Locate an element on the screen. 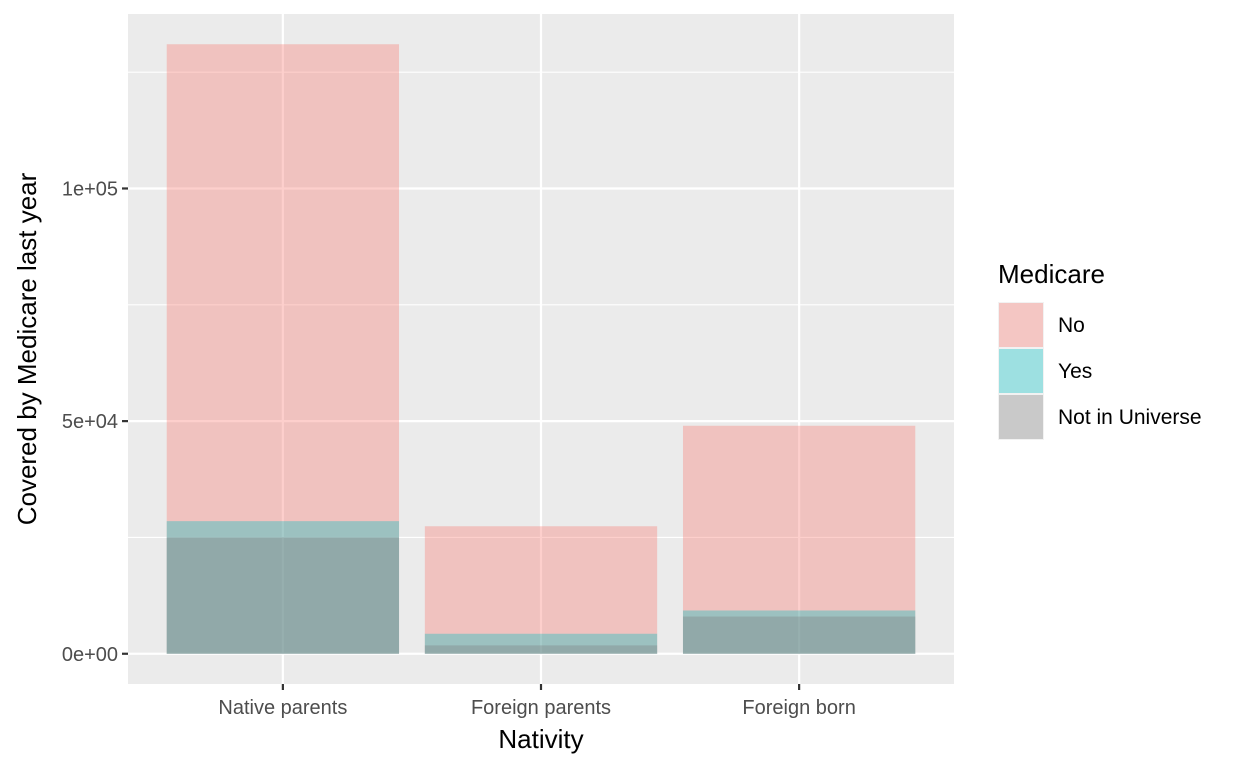 This screenshot has width=1248, height=768. legend: Medicare No Yes Not in Universe is located at coordinates (1100, 349).